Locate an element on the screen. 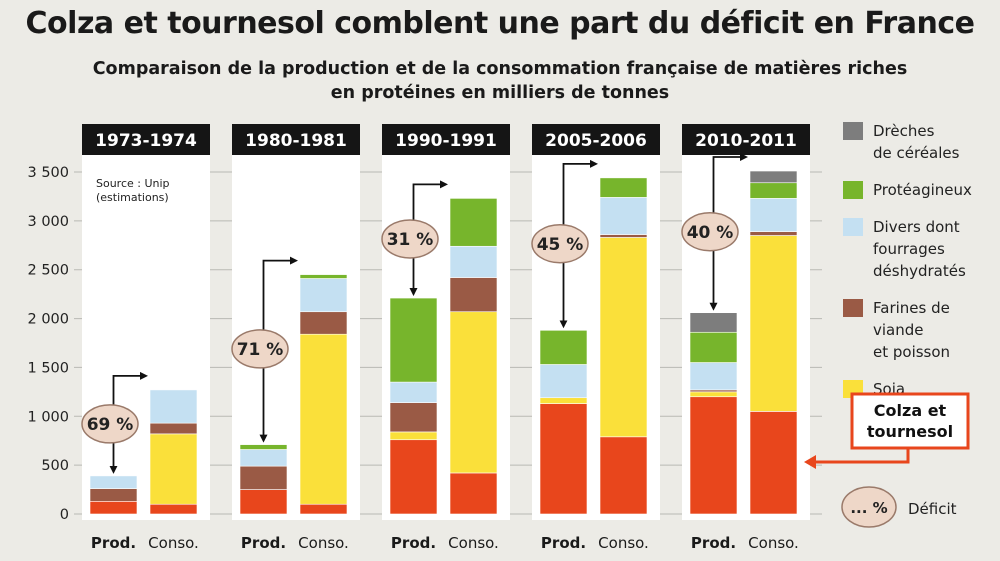  deficit-key-symbol: ... % is located at coordinates (868, 508).